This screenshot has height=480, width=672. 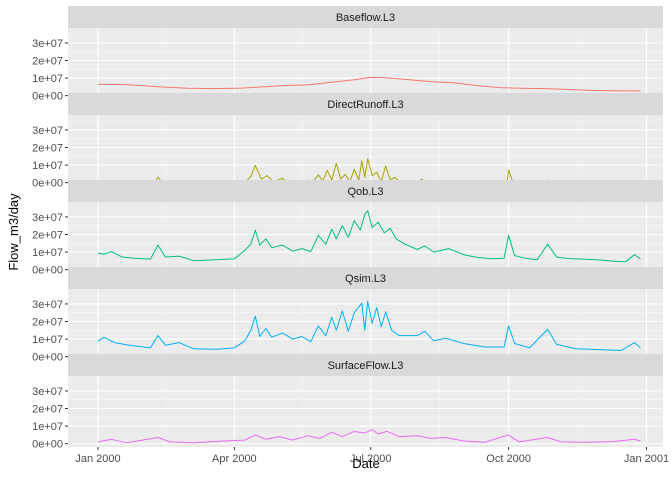 I want to click on x-axis-title: Date, so click(x=365, y=463).